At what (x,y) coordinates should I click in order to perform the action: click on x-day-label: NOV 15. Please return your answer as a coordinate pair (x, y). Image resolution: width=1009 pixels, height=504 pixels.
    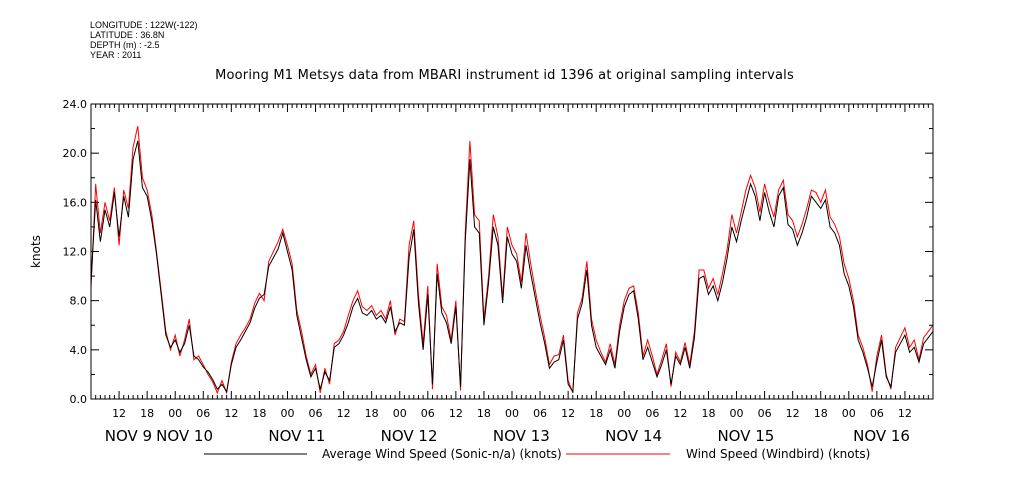
    Looking at the image, I should click on (745, 436).